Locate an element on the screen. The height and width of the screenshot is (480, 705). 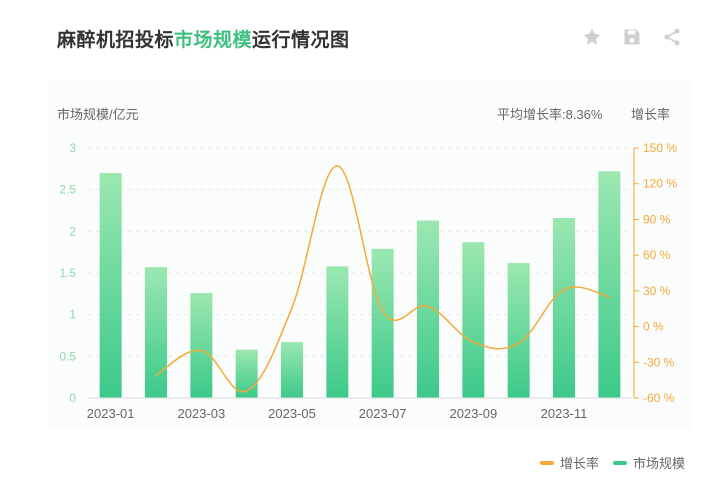
left-tick-label: 2.5 is located at coordinates (67, 190).